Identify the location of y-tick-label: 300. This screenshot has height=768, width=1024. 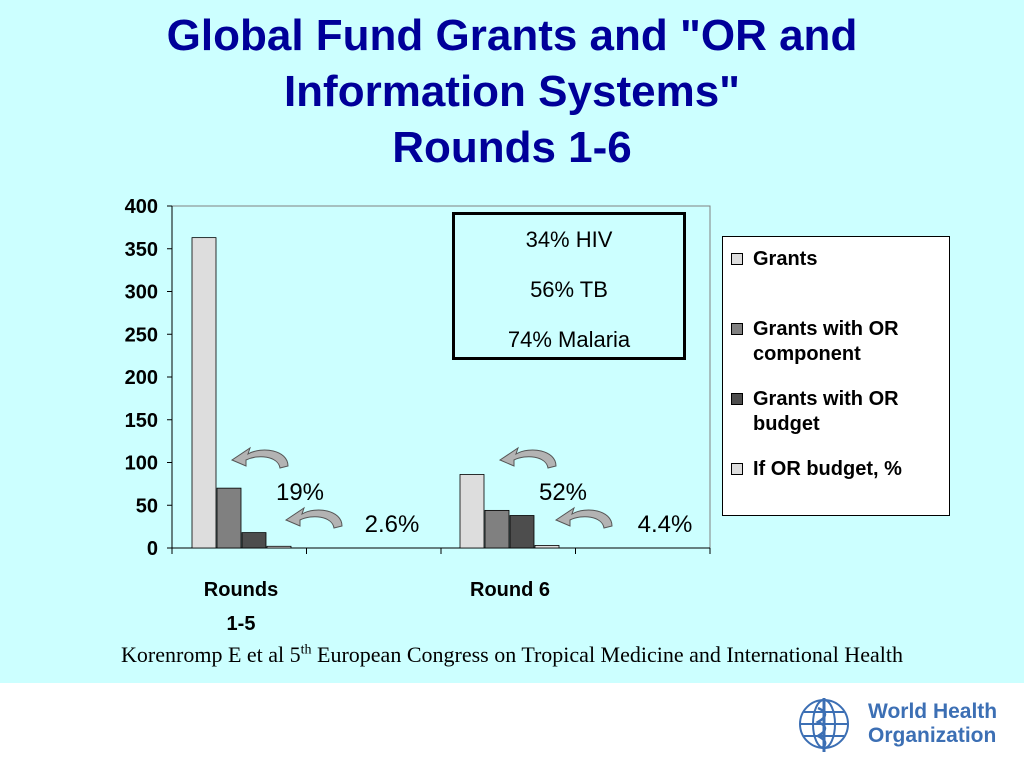
(141, 293).